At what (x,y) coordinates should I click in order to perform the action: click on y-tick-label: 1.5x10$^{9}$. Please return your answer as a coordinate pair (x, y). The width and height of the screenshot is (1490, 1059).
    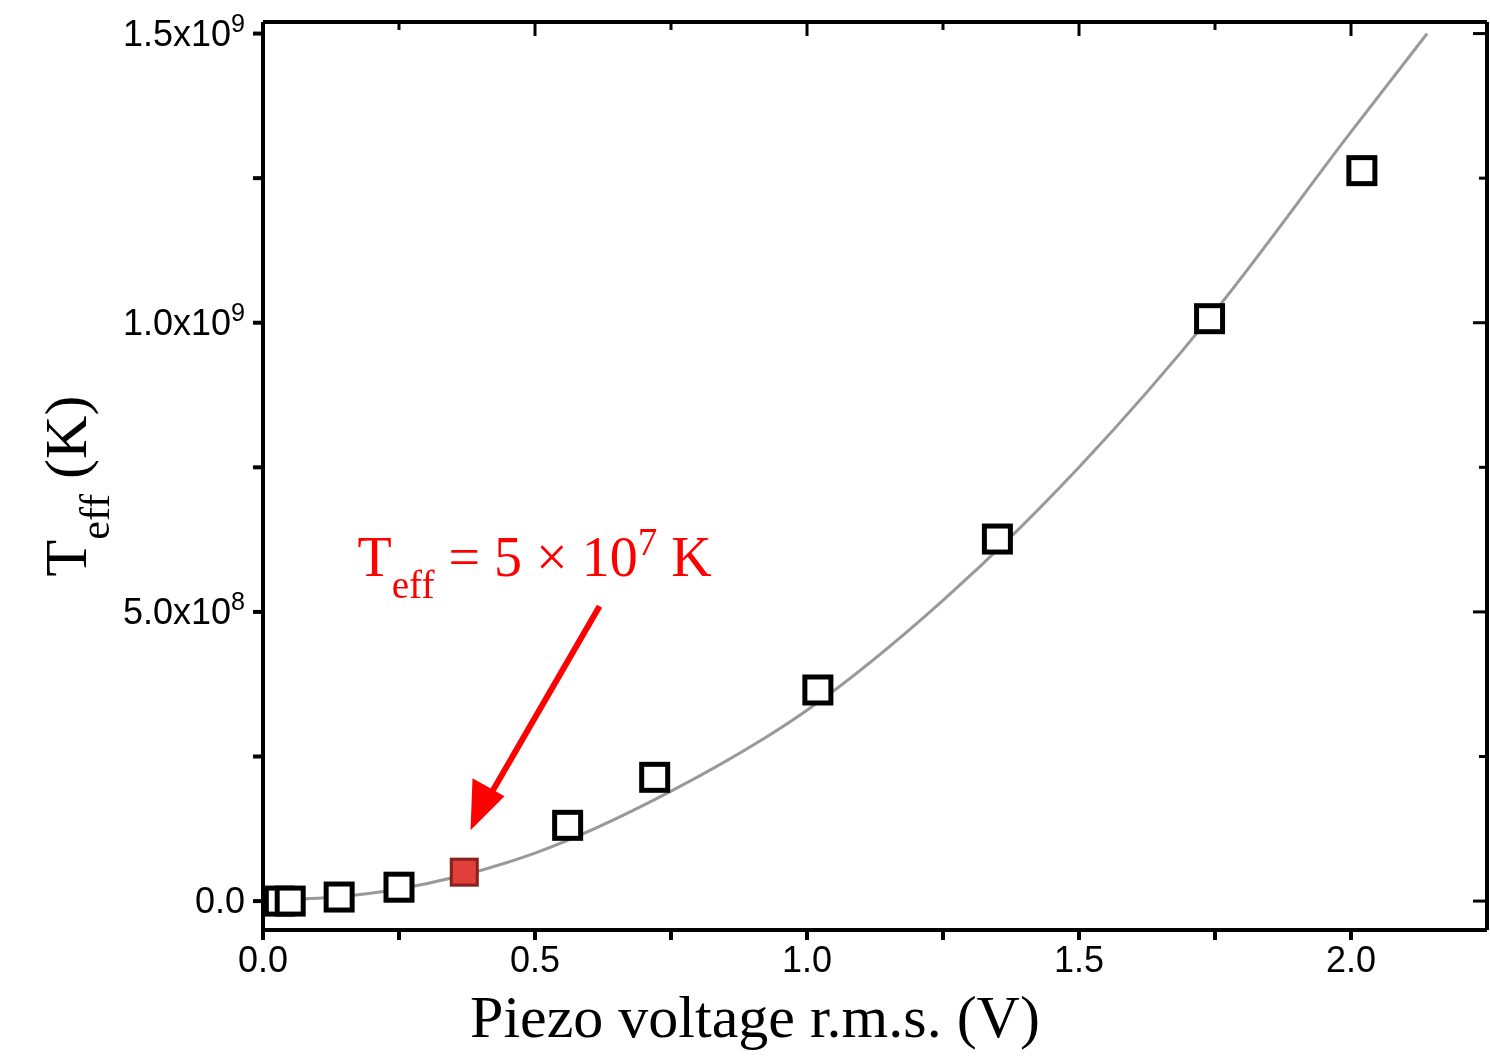
    Looking at the image, I should click on (183, 31).